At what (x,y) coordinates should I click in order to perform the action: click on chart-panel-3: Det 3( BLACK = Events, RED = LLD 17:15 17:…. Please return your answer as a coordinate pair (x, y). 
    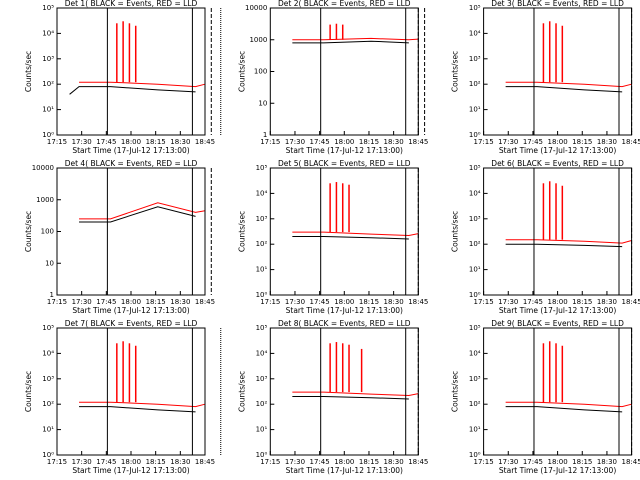
    Looking at the image, I should click on (545, 77).